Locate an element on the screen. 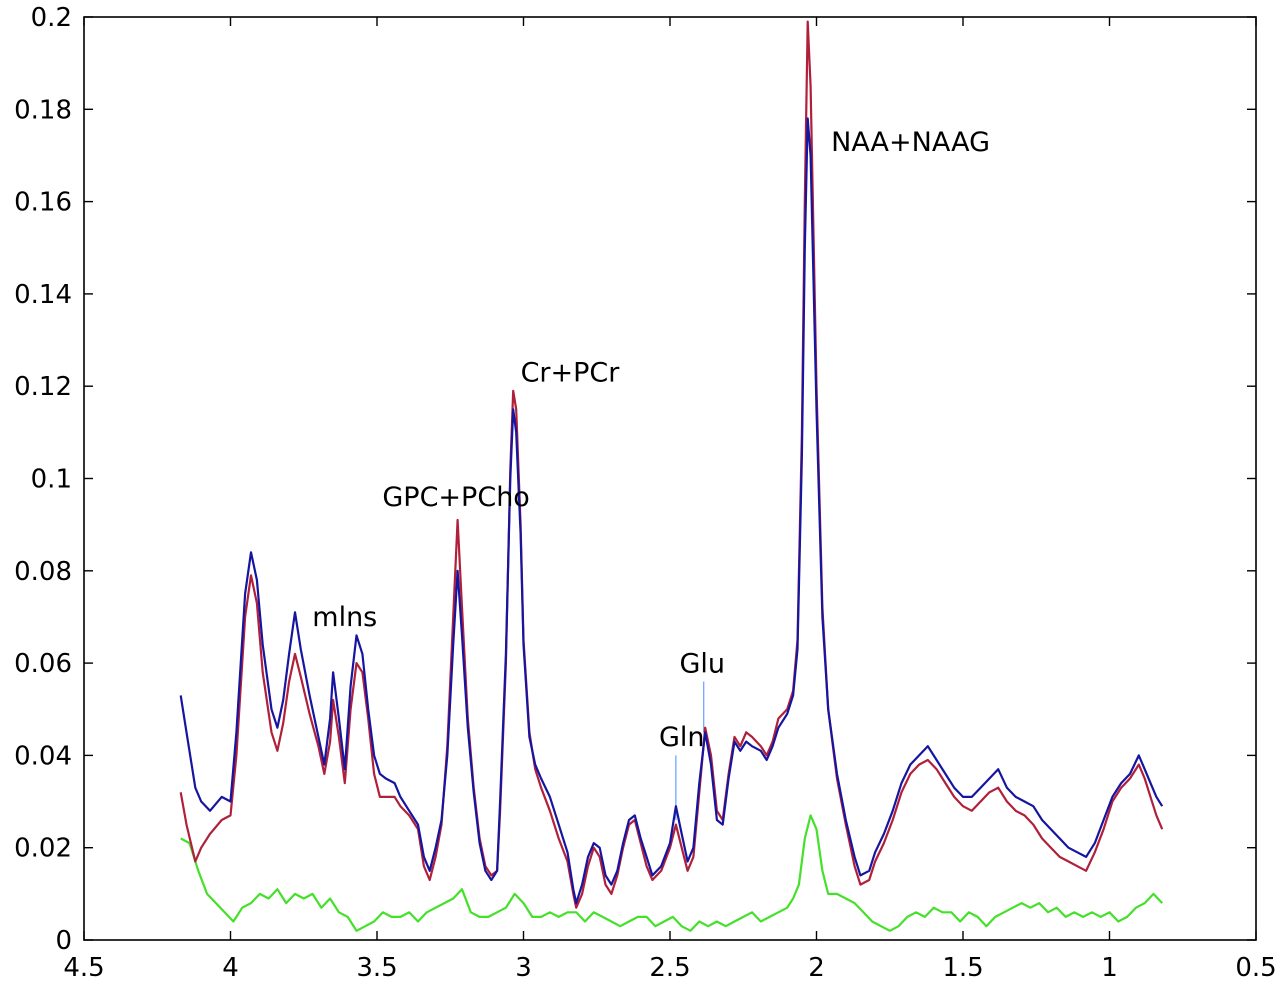 The image size is (1280, 995). annotation-label: GPC+PCho is located at coordinates (455, 497).